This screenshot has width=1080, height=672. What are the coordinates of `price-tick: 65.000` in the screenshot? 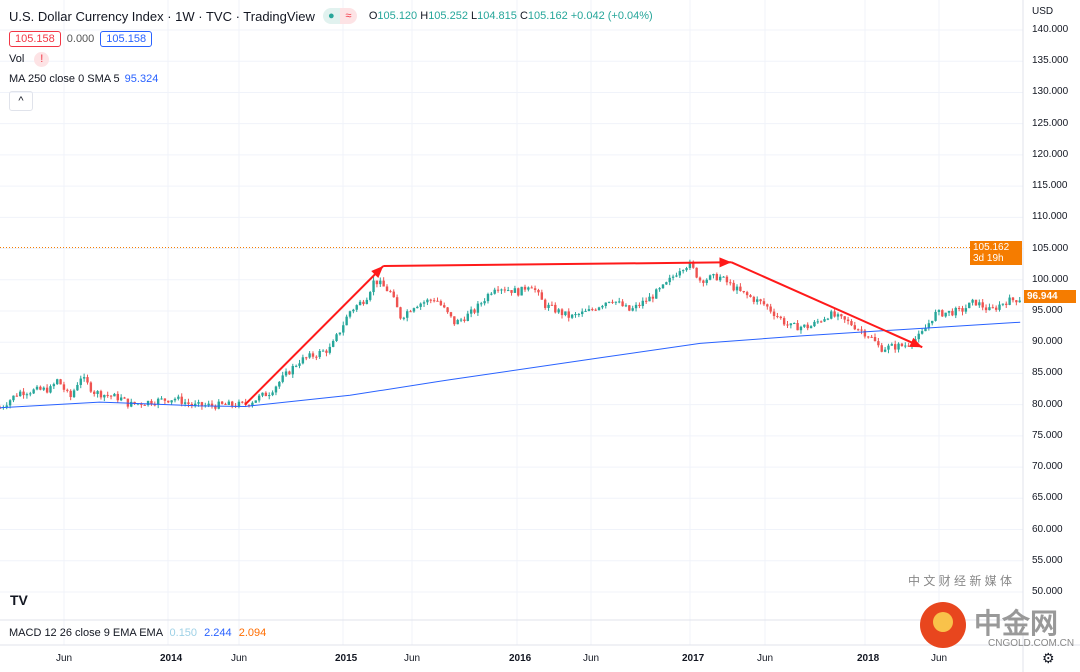 It's located at (1047, 498).